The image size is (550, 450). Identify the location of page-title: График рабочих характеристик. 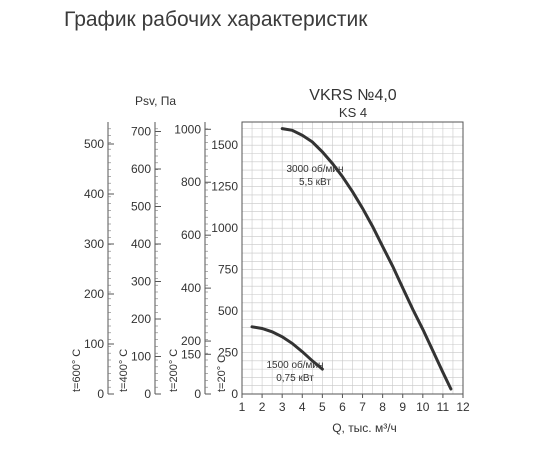
(216, 19).